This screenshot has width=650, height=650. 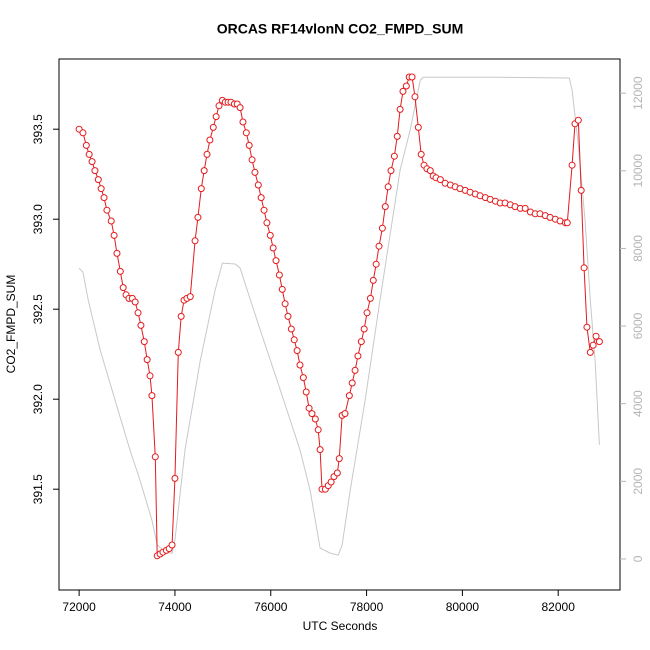 What do you see at coordinates (638, 93) in the screenshot?
I see `y2-tick-label: 12000` at bounding box center [638, 93].